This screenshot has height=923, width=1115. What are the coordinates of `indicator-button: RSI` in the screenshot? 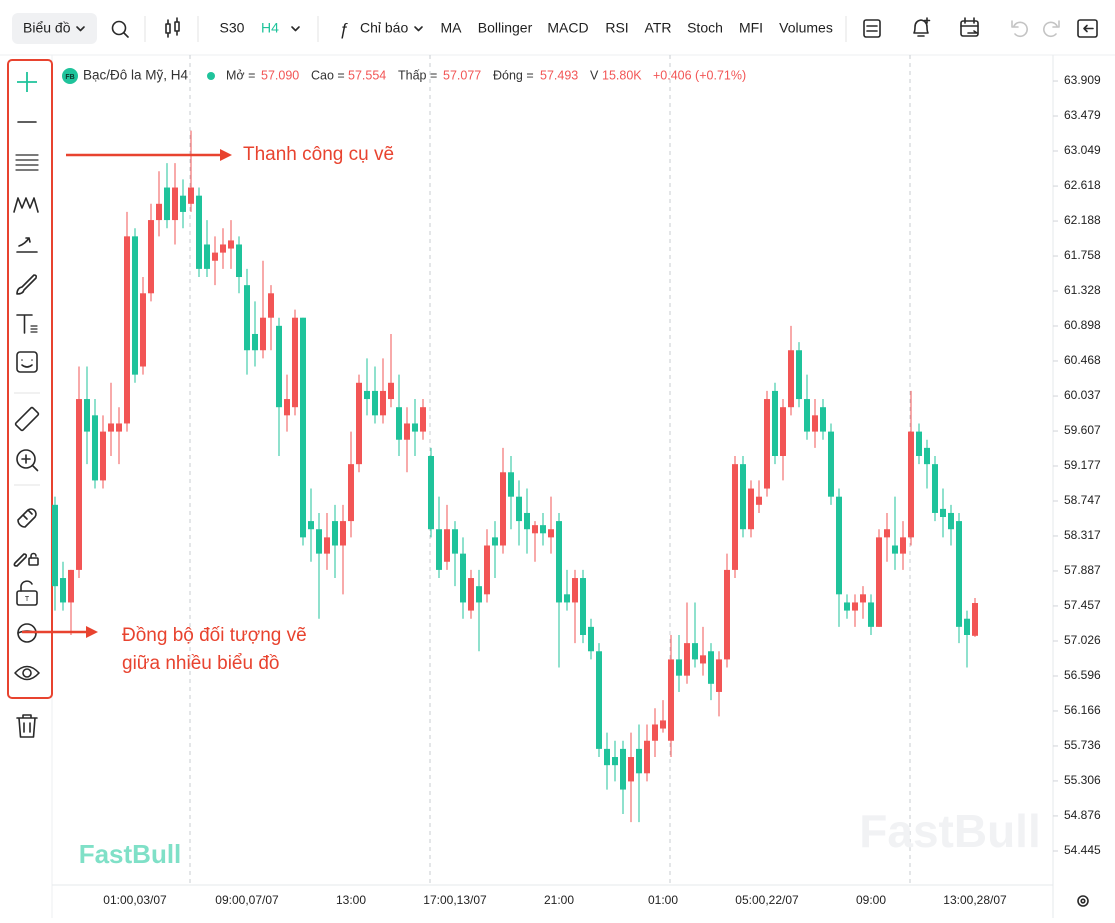 It's located at (616, 28).